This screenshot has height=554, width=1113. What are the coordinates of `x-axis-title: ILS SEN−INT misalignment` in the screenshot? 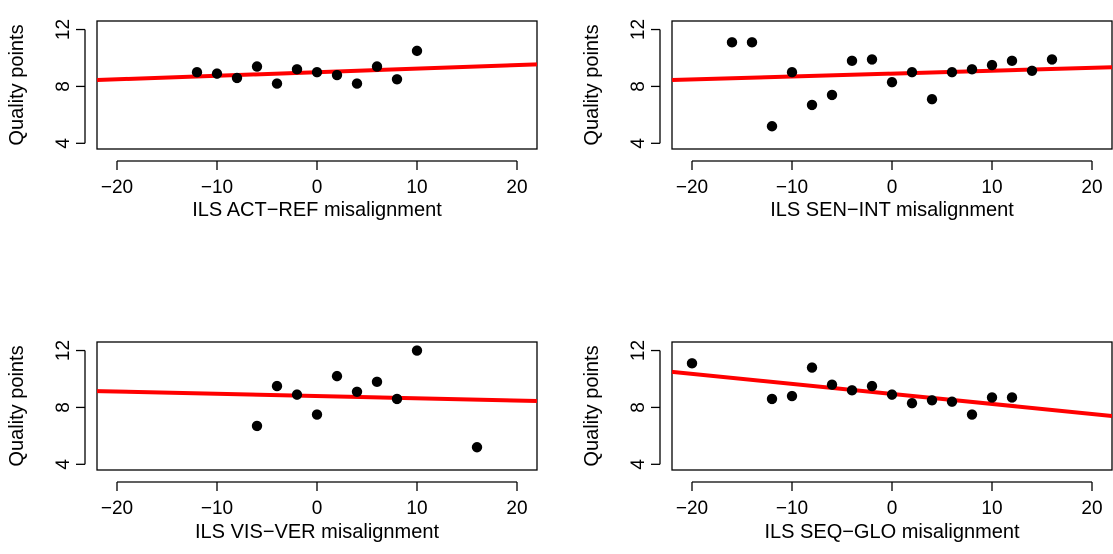 It's located at (892, 210).